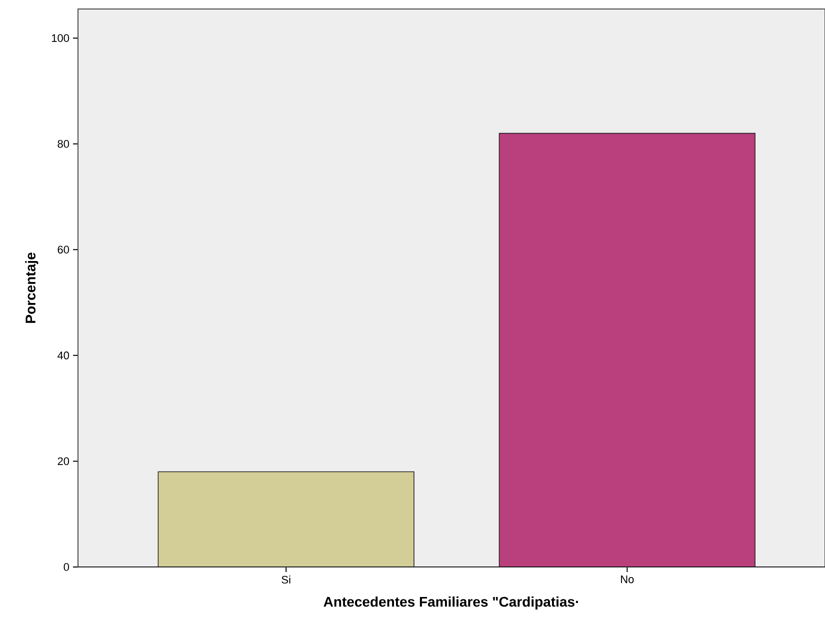 This screenshot has width=825, height=629. Describe the element at coordinates (451, 603) in the screenshot. I see `x-axis-title: Antecedentes Familiares "Cardipatias·` at that location.